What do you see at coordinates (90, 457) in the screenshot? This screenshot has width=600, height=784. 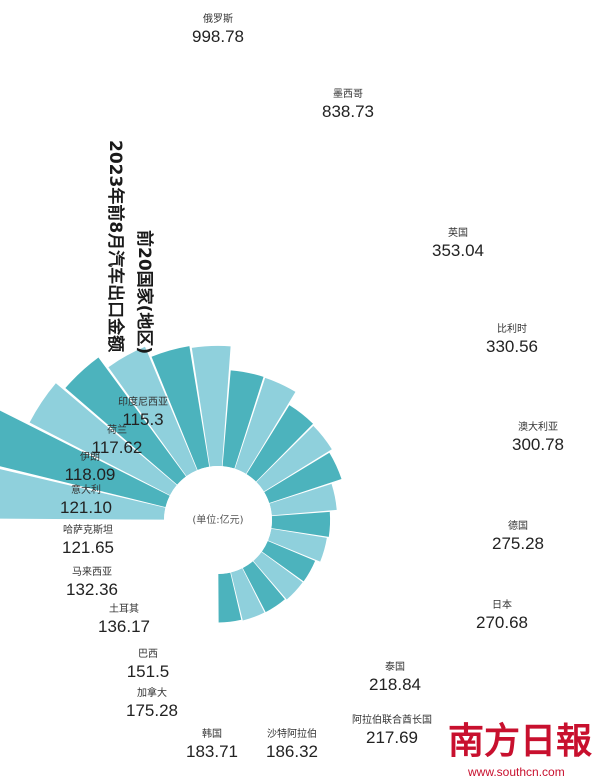 I see `category-label-18: 伊朗` at bounding box center [90, 457].